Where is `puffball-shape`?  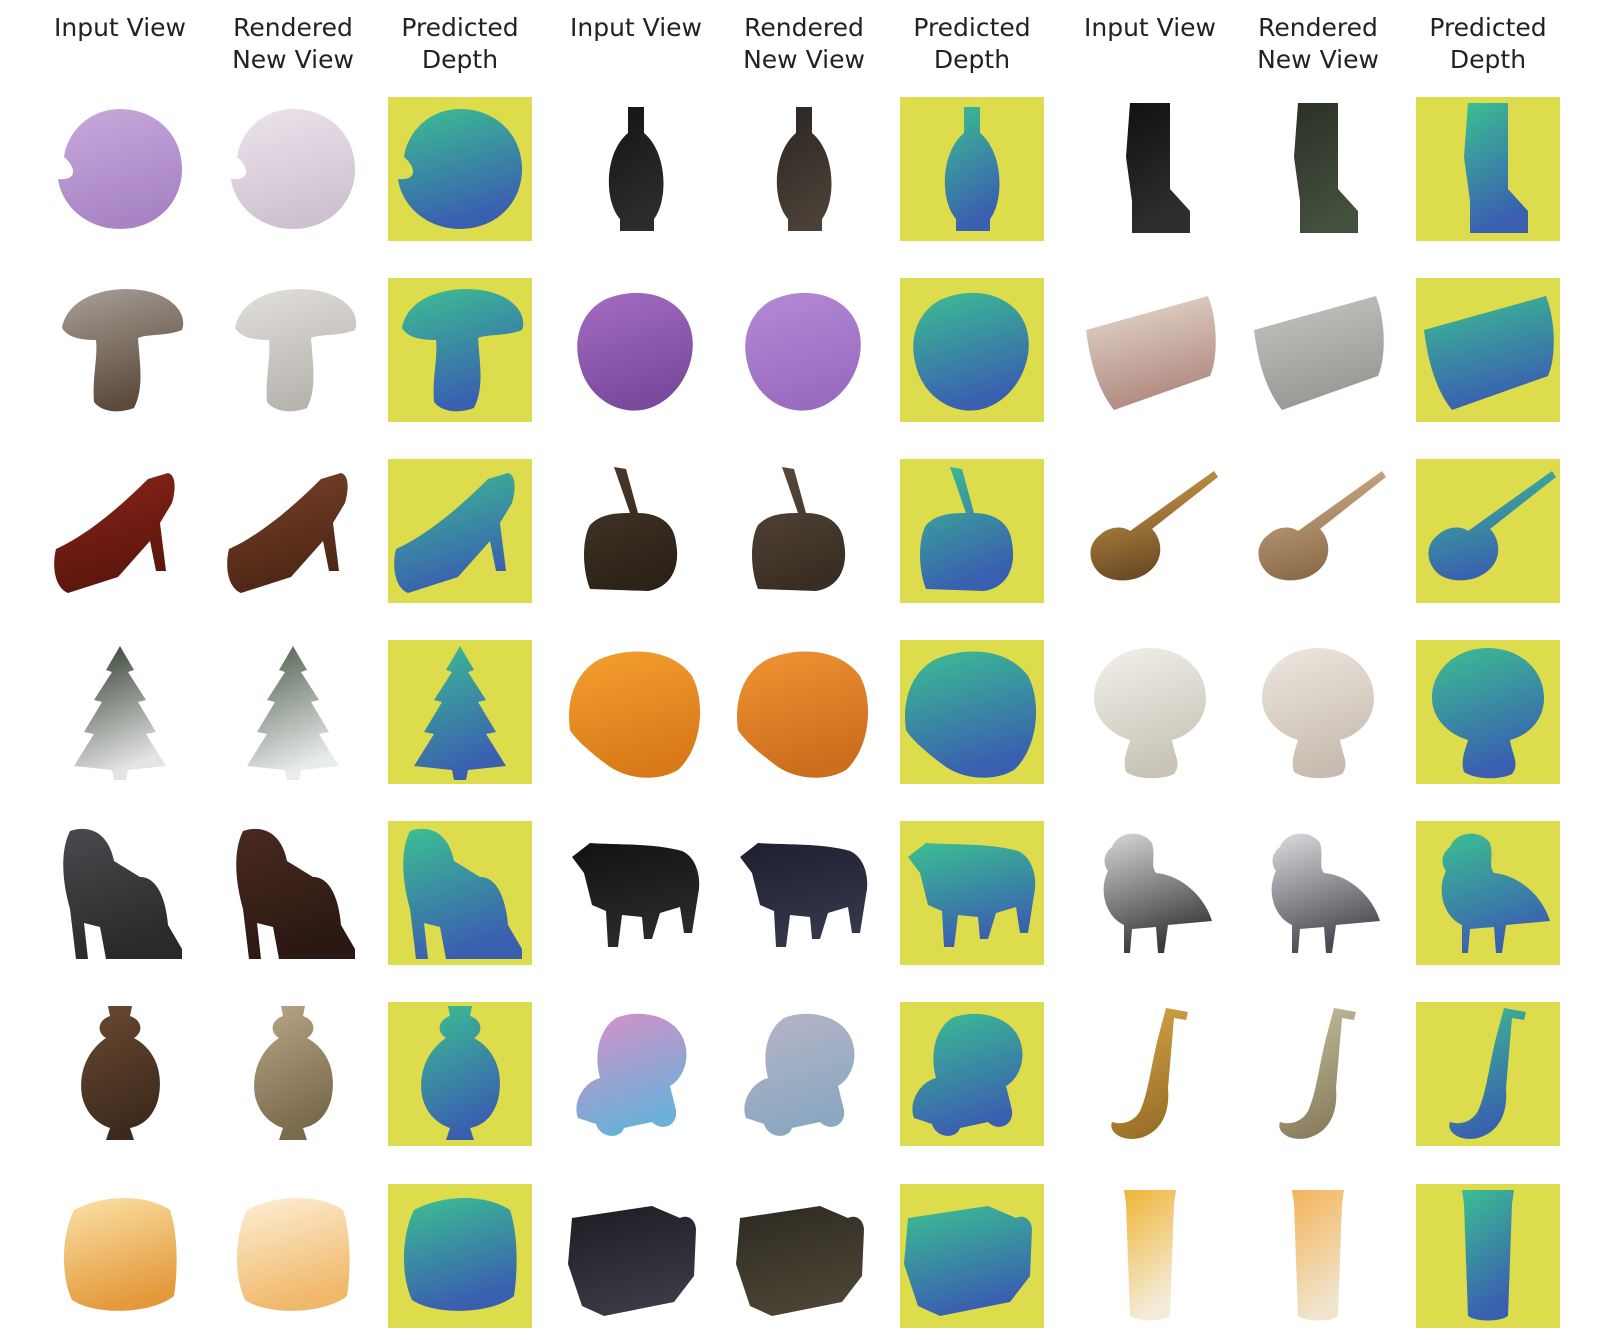 puffball-shape is located at coordinates (1150, 713).